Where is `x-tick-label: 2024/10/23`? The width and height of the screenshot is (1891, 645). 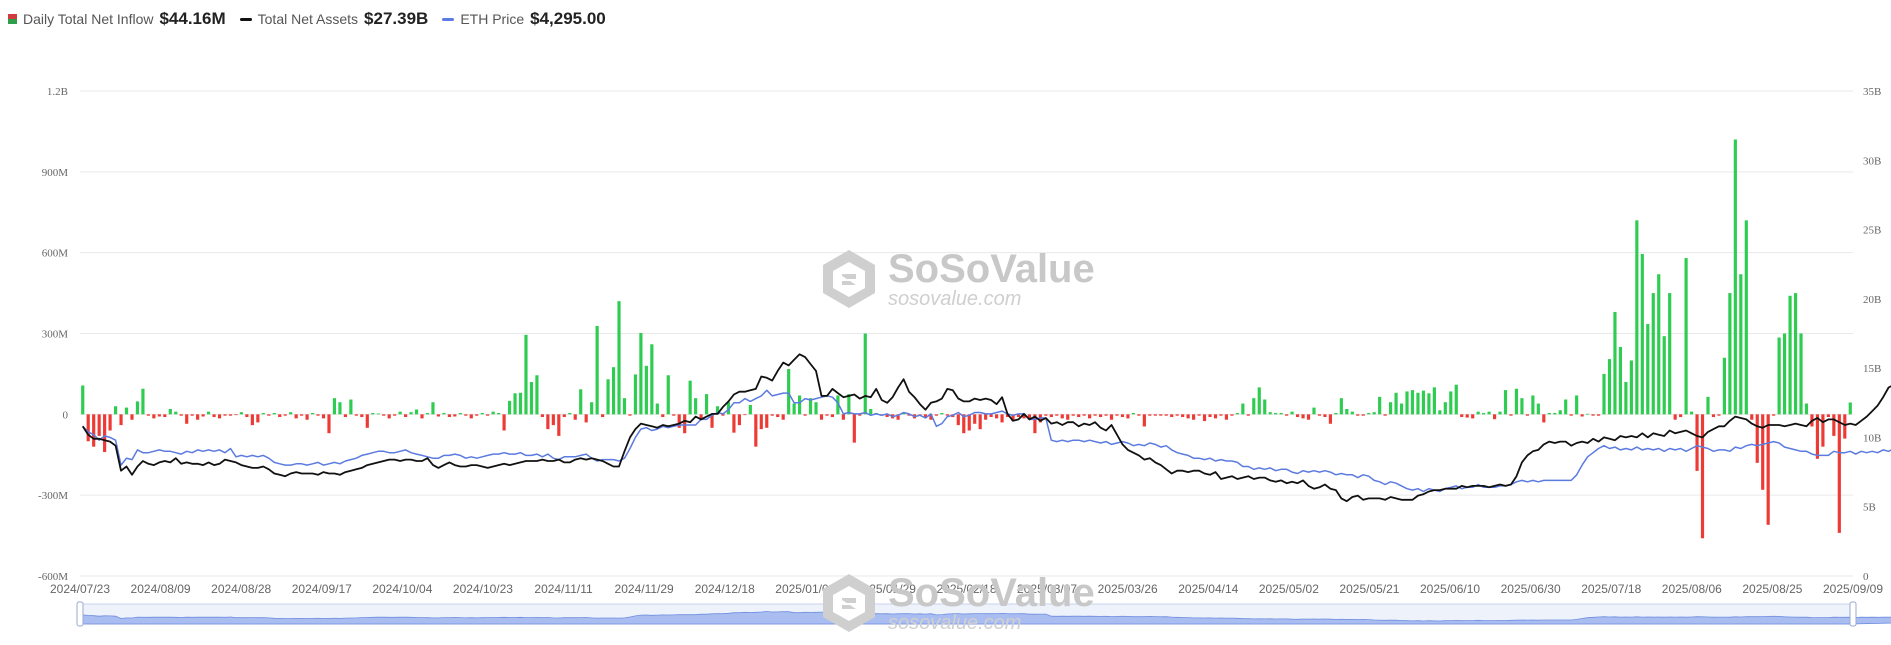
x-tick-label: 2024/10/23 is located at coordinates (483, 589).